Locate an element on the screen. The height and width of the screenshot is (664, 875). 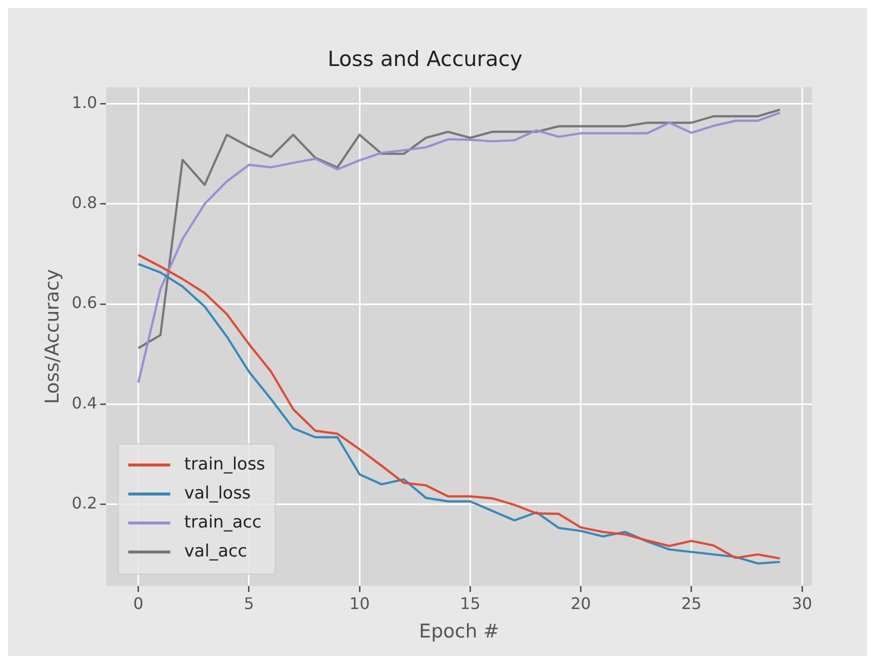
x-tick-label: 0 is located at coordinates (138, 603).